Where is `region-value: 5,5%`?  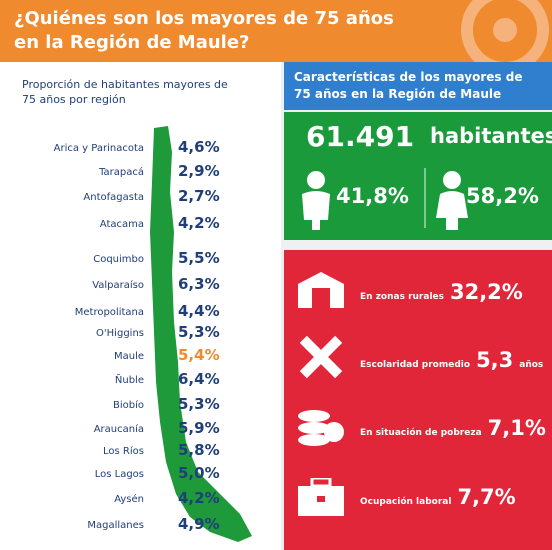
region-value: 5,5% is located at coordinates (199, 258).